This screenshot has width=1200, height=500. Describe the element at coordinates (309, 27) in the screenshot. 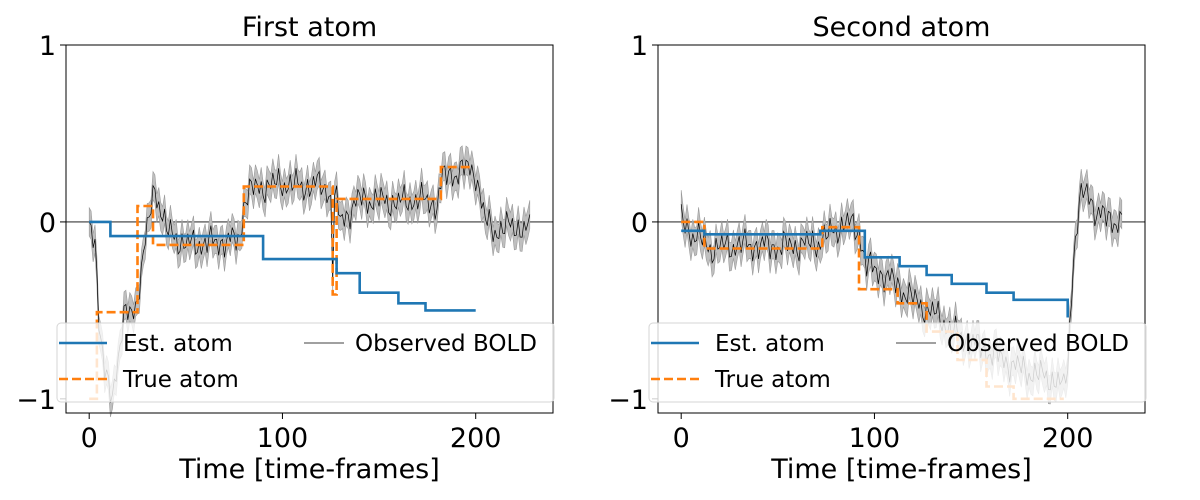

I see `chart-title: First atom` at that location.